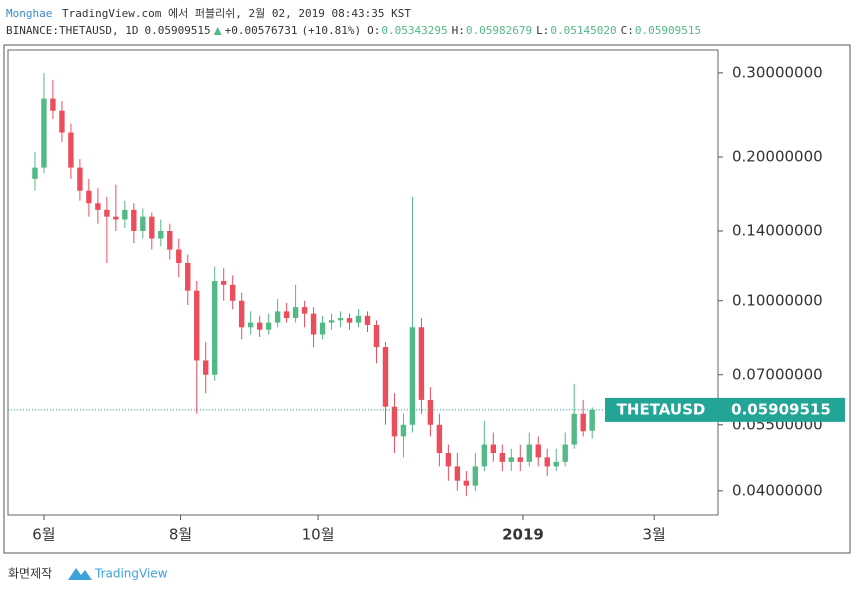 Image resolution: width=856 pixels, height=595 pixels. Describe the element at coordinates (777, 230) in the screenshot. I see `y-tick-label: 0.14000000` at that location.